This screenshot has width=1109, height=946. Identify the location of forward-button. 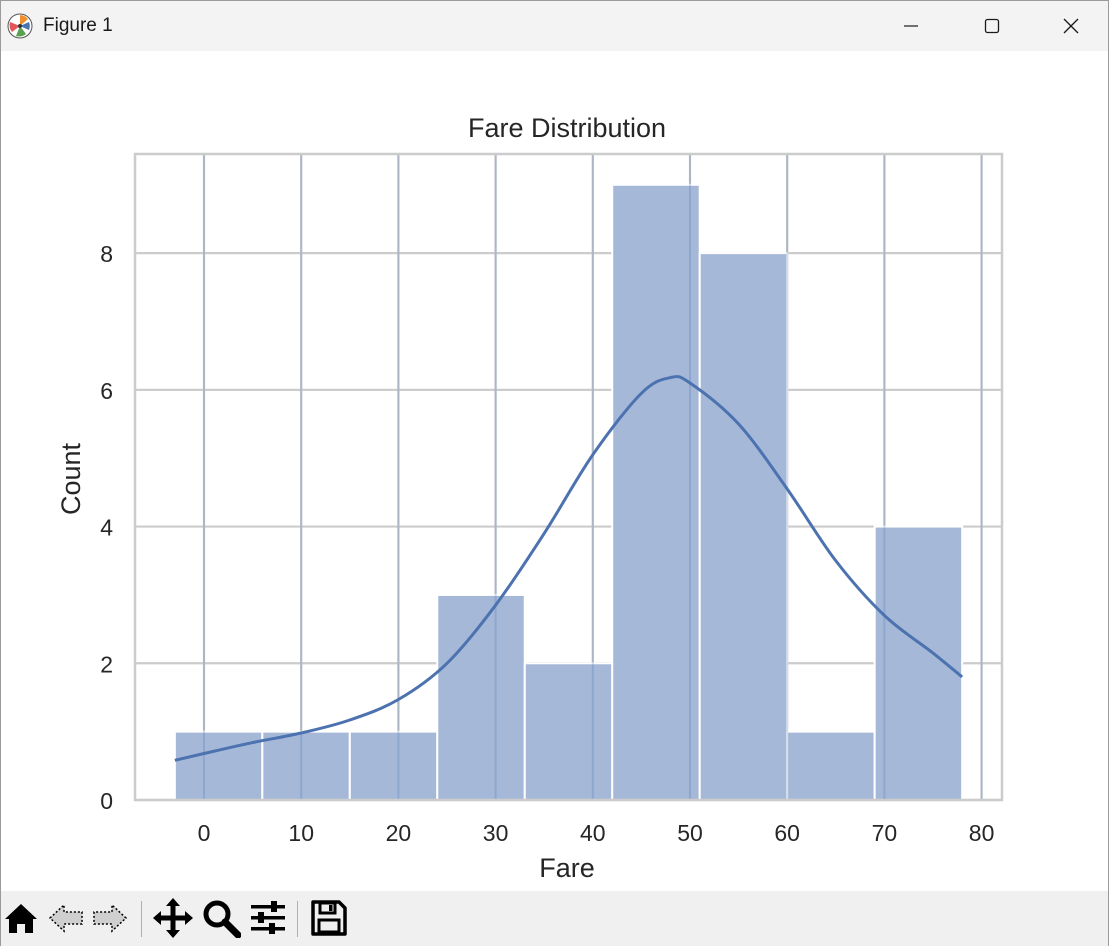
(110, 918).